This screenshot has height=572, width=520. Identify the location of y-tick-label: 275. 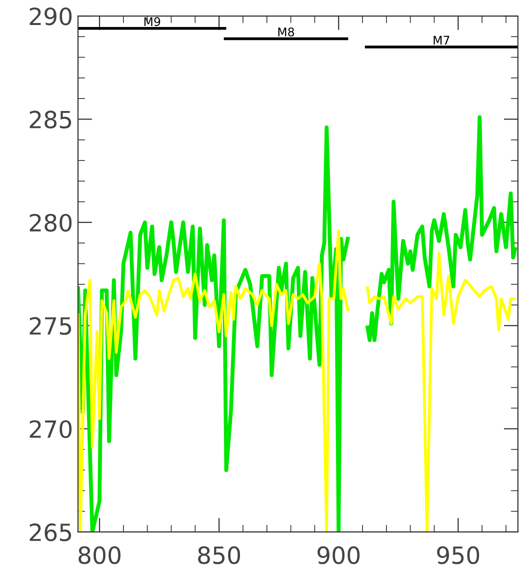
(51, 326).